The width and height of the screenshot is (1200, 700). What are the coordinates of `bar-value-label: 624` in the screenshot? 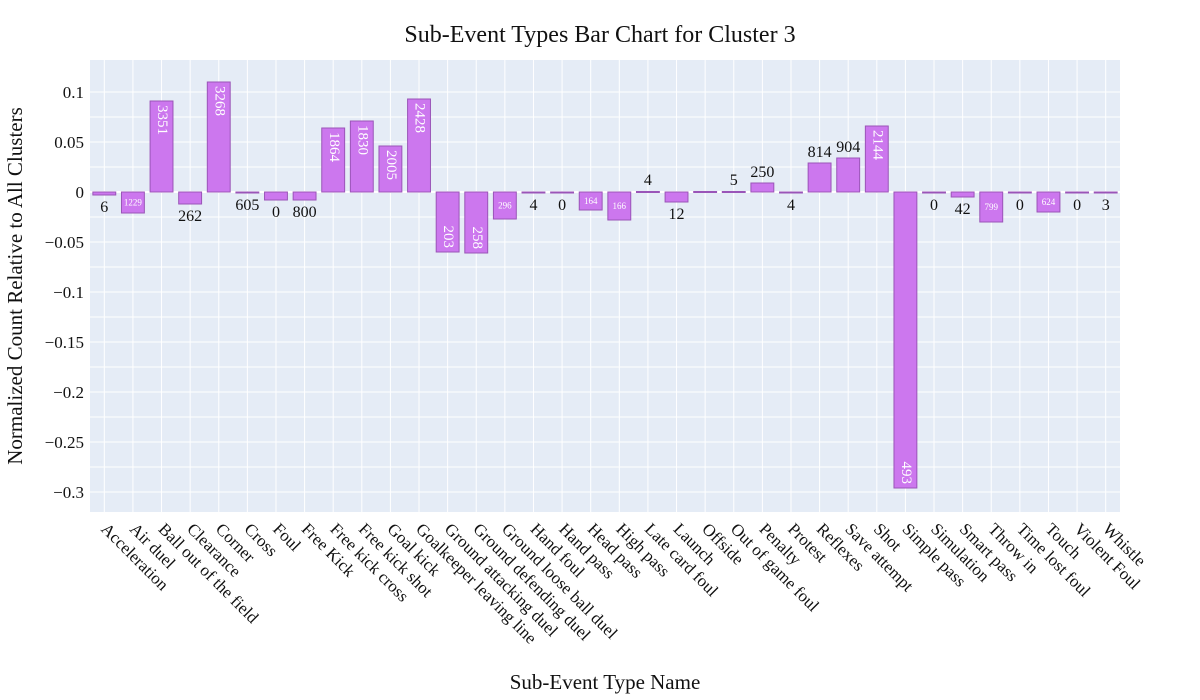 It's located at (1049, 202).